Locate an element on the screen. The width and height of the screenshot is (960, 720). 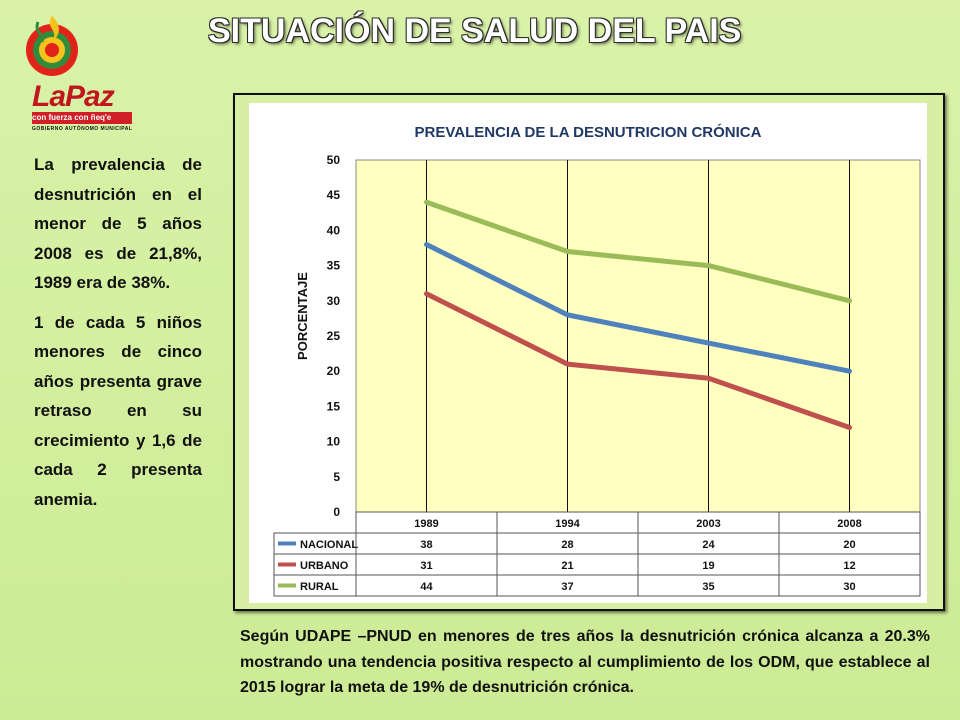
logo-wordmark: LaPaz is located at coordinates (73, 96).